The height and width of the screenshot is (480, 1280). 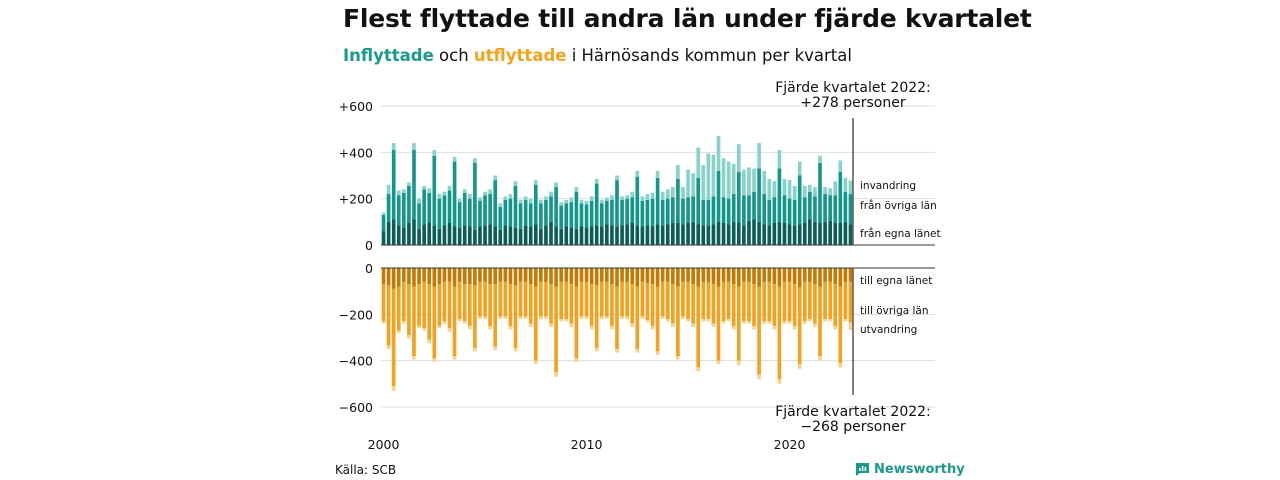 What do you see at coordinates (853, 427) in the screenshot?
I see `callout-lower-line2: −268 personer` at bounding box center [853, 427].